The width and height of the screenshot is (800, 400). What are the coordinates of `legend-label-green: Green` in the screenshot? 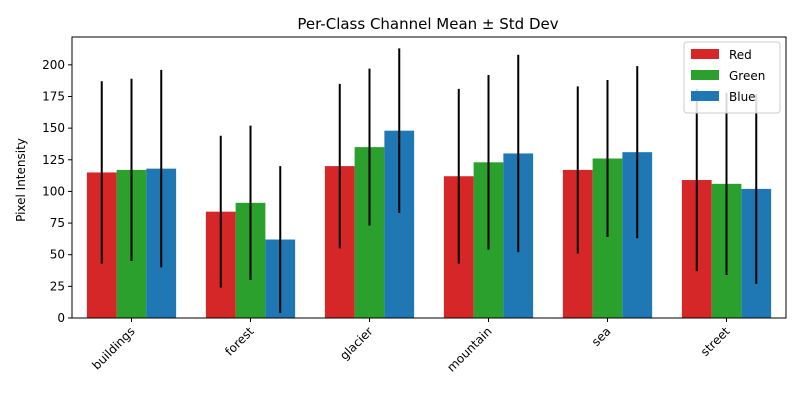 It's located at (747, 76).